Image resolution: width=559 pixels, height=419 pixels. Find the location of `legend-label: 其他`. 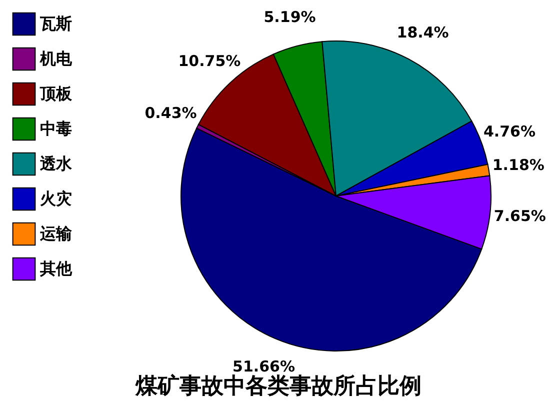

legend-label: 其他 is located at coordinates (56, 268).